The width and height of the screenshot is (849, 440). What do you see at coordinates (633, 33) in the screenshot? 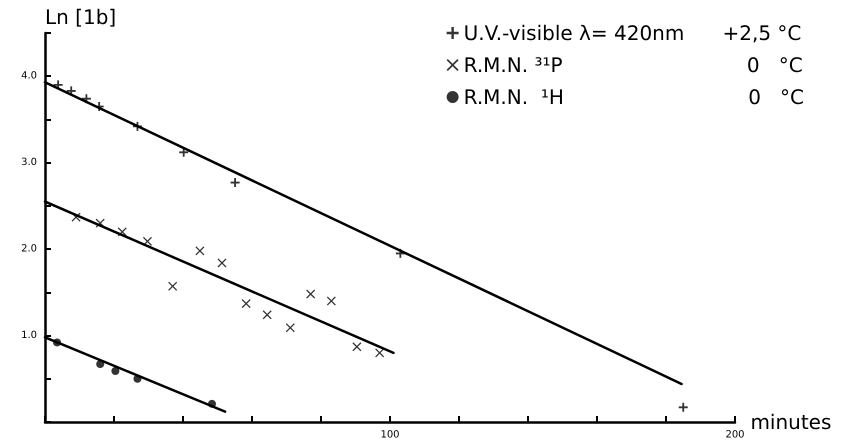
I see `legend-label: U.V.-visible λ= 420nm +2,5 °C` at bounding box center [633, 33].